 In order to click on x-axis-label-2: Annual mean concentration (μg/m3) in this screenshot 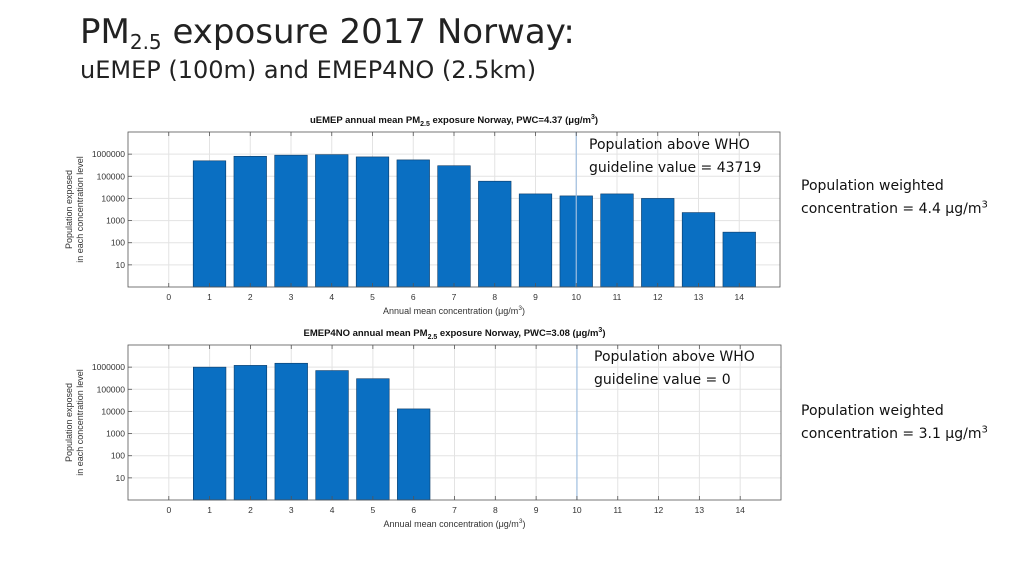, I will do `click(455, 523)`.